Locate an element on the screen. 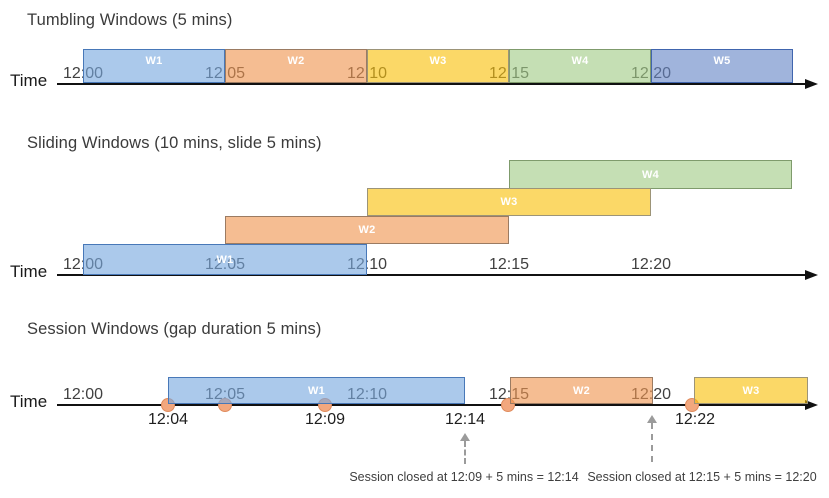 Image resolution: width=829 pixels, height=498 pixels. tumbling-window-W2: W2 is located at coordinates (296, 66).